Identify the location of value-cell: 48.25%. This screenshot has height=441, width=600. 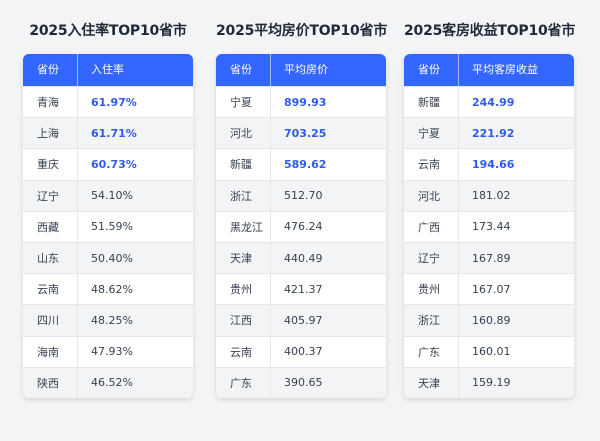
(112, 320).